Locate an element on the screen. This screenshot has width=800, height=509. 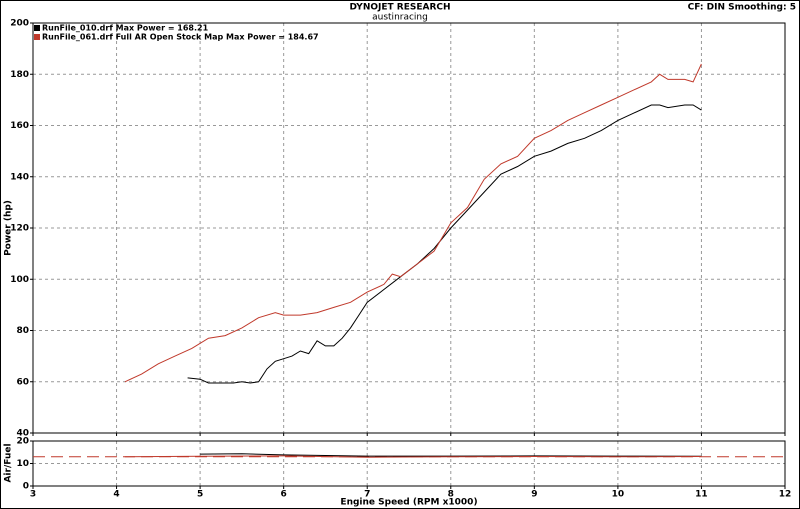
x-axis-title: Engine Speed (RPM x1000) is located at coordinates (408, 503).